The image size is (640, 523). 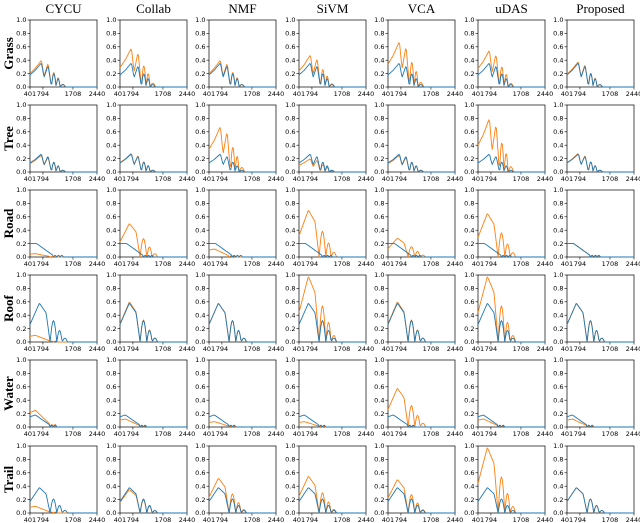 What do you see at coordinates (60, 142) in the screenshot?
I see `subplot-tree-cycu: 0.0 0.2 0.4 0.6 0.8 1.0 401 794 1708 2440` at bounding box center [60, 142].